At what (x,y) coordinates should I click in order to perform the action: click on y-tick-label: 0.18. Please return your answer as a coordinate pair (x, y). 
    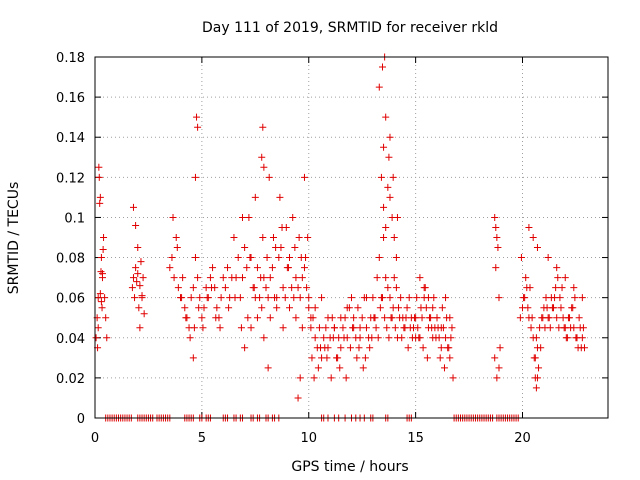
    Looking at the image, I should click on (70, 58).